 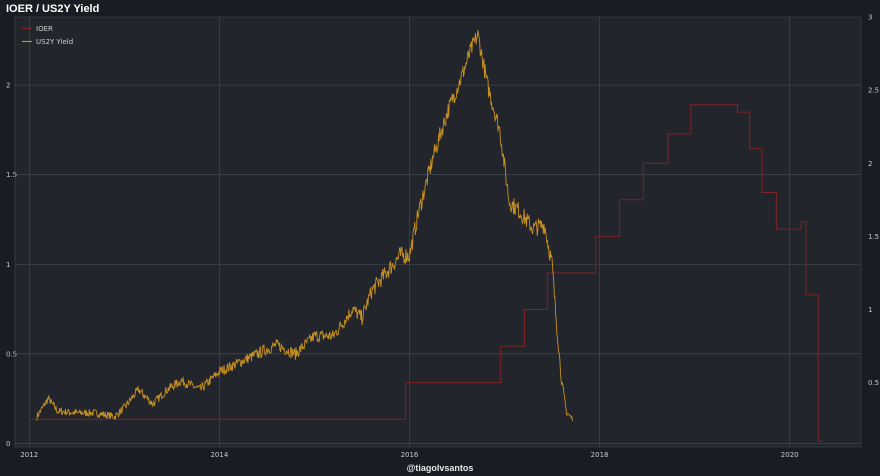 I want to click on x-tick-label: 2012, so click(x=29, y=455).